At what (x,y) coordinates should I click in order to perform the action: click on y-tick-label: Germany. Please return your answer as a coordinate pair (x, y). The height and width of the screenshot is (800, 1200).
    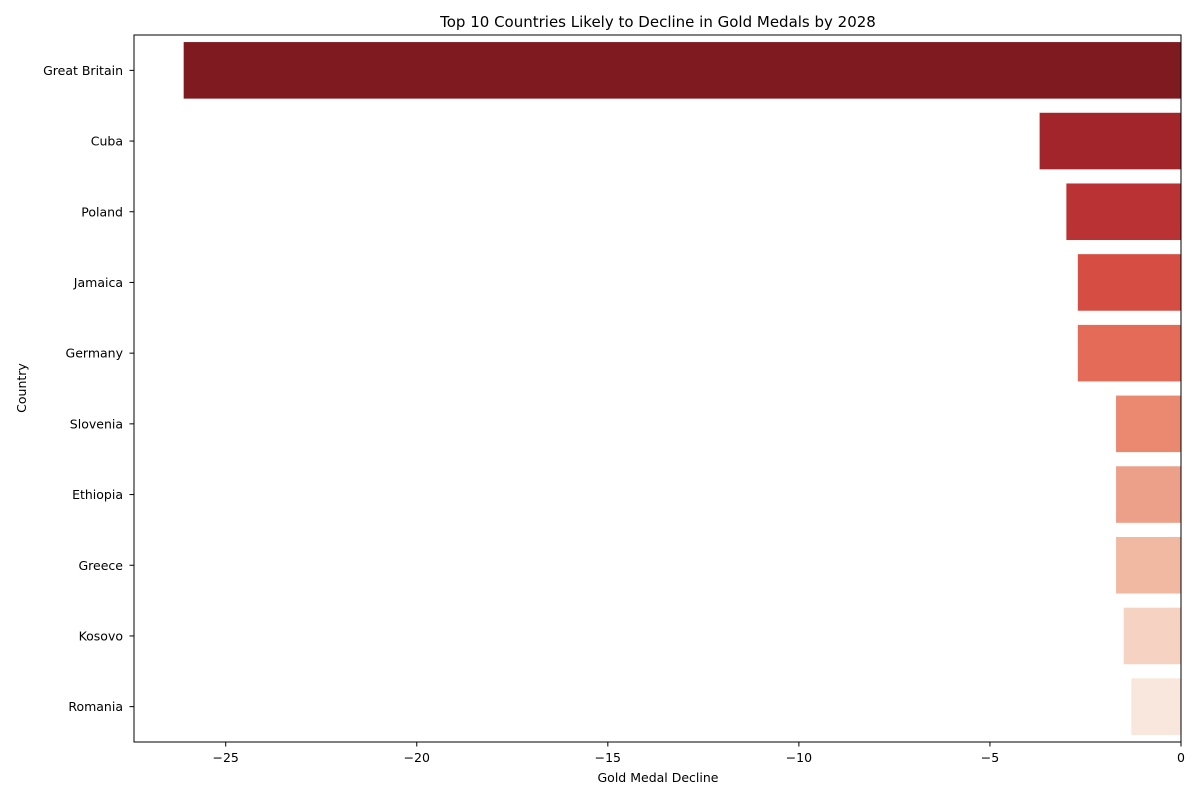
    Looking at the image, I should click on (95, 353).